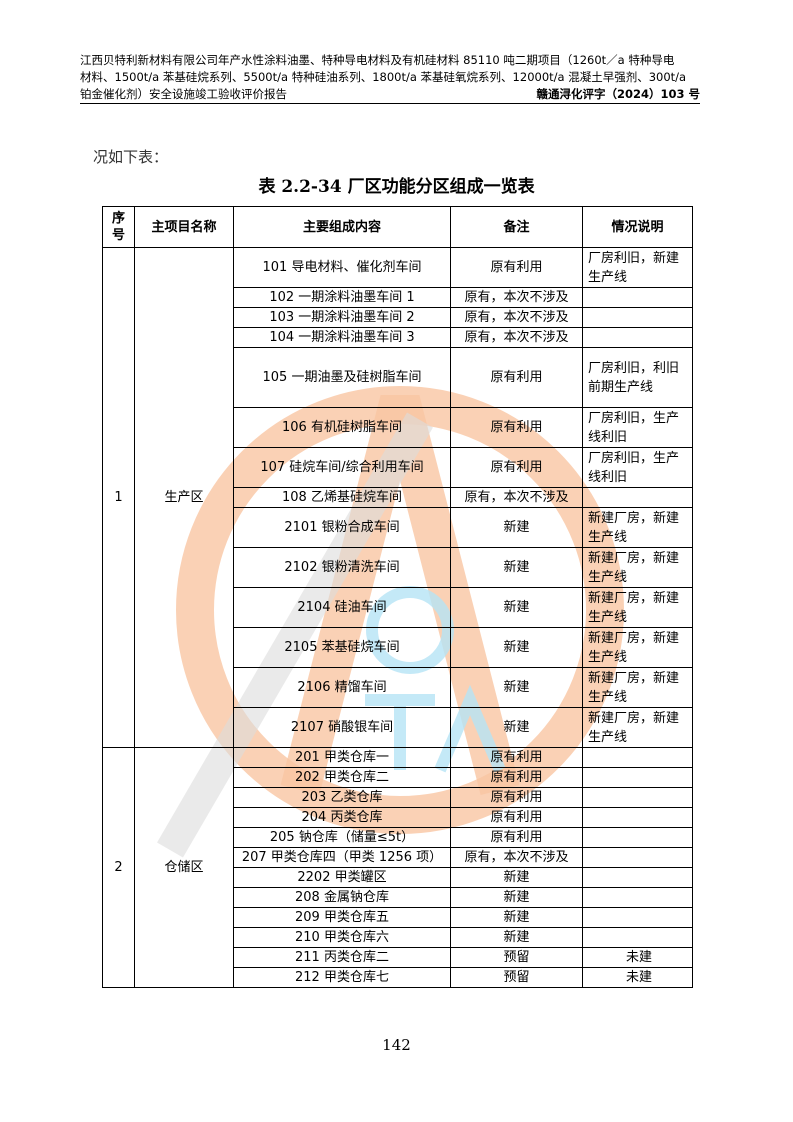 This screenshot has width=793, height=1122. I want to click on cell-content: 106 有机硅树脂车间, so click(342, 427).